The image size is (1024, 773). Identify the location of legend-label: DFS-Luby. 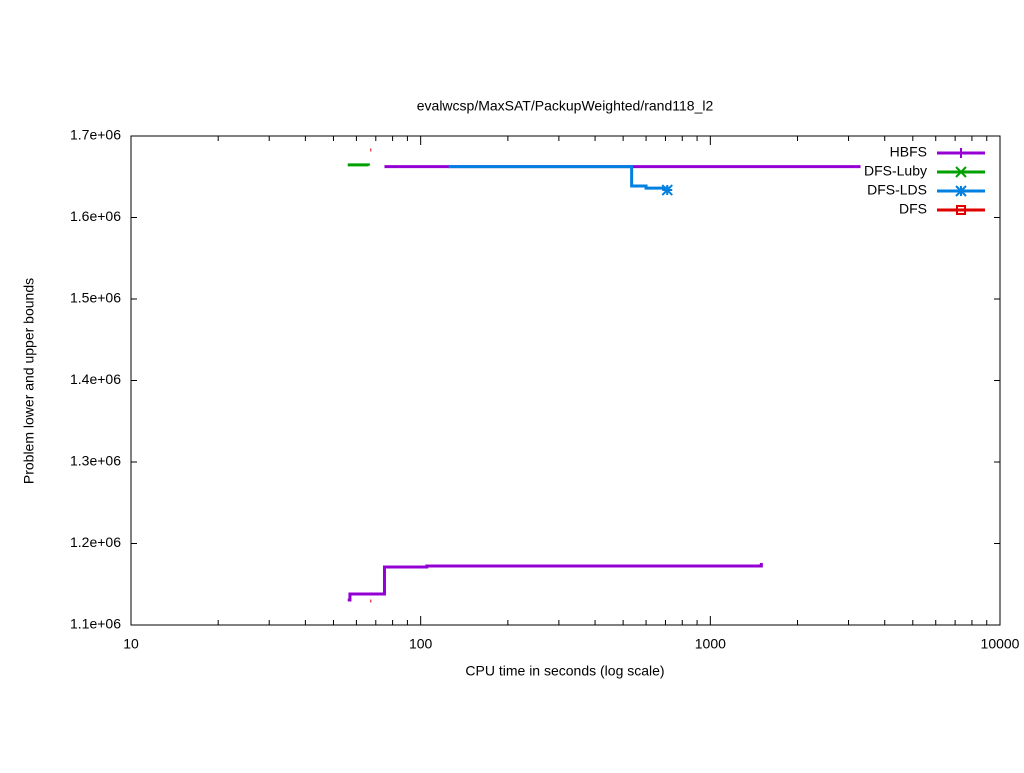
(895, 171).